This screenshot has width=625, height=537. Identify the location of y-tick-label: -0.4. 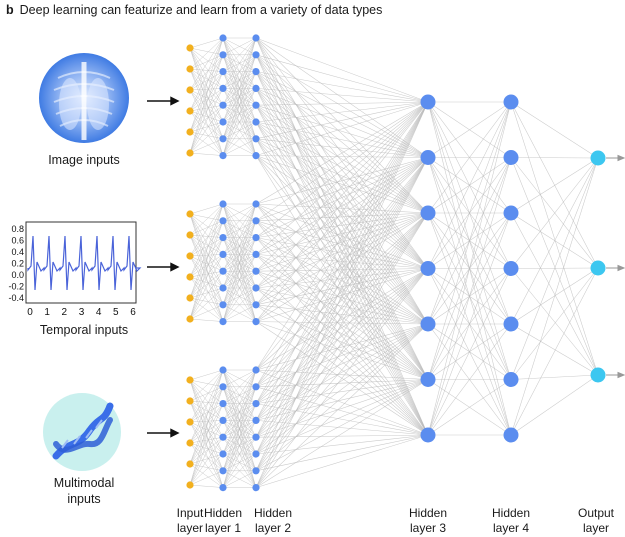
(16, 298).